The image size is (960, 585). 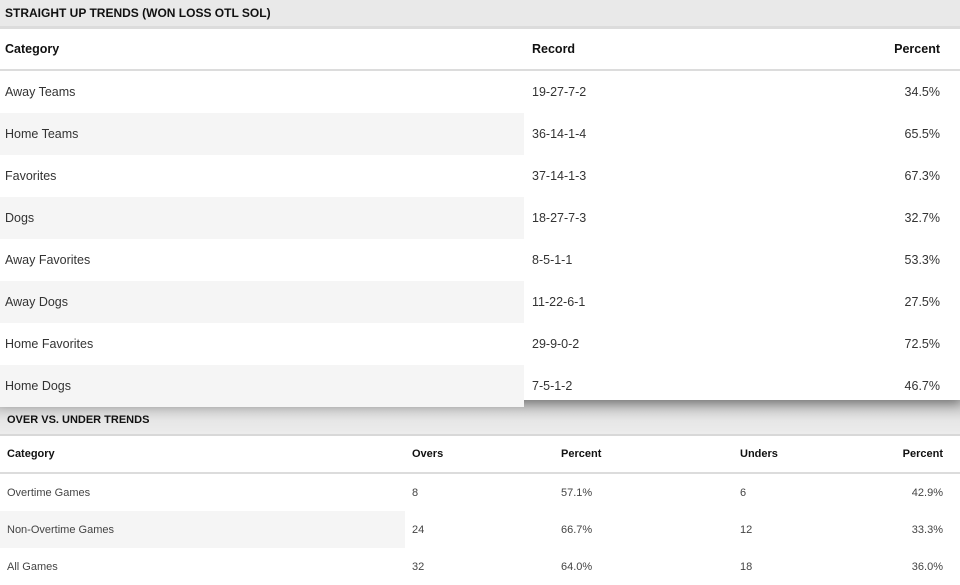 What do you see at coordinates (418, 566) in the screenshot?
I see `cell-overs: 32` at bounding box center [418, 566].